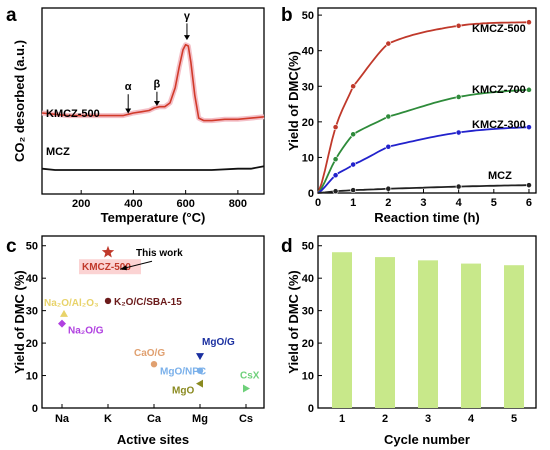  Describe the element at coordinates (287, 246) in the screenshot. I see `panel-d-label: d` at that location.